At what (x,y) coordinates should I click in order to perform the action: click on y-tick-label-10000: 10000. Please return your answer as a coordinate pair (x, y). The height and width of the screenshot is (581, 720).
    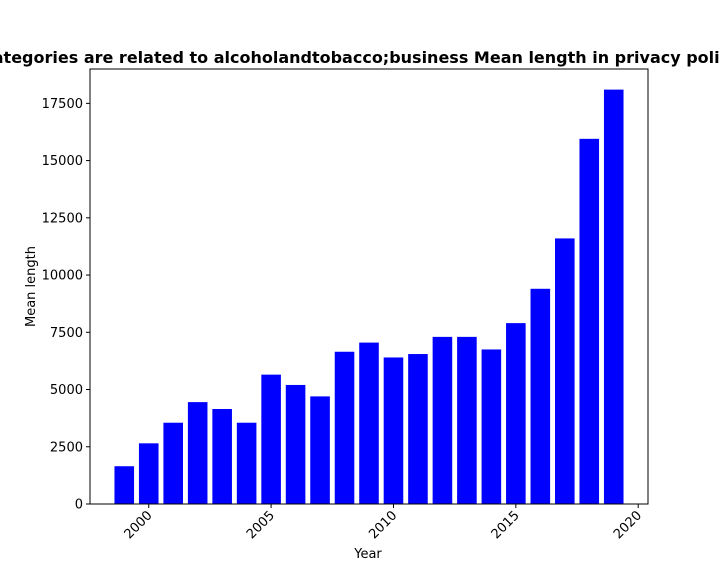
    Looking at the image, I should click on (62, 276).